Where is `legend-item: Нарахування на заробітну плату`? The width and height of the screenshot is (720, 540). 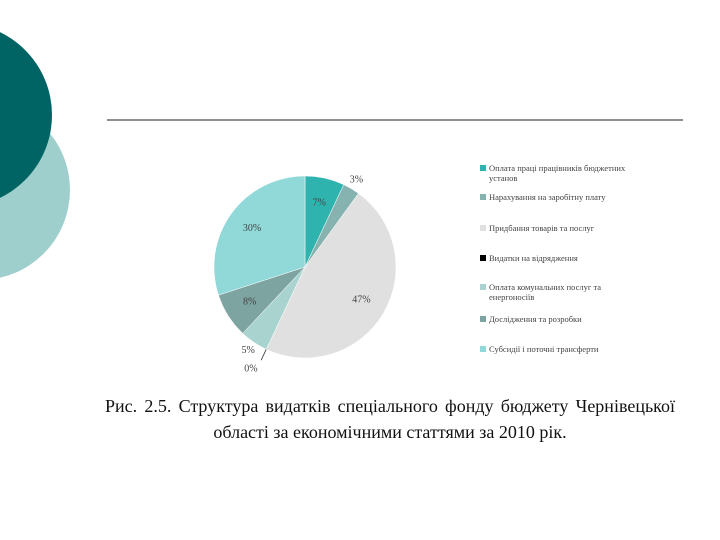
legend-item: Нарахування на заробітну плату is located at coordinates (560, 197).